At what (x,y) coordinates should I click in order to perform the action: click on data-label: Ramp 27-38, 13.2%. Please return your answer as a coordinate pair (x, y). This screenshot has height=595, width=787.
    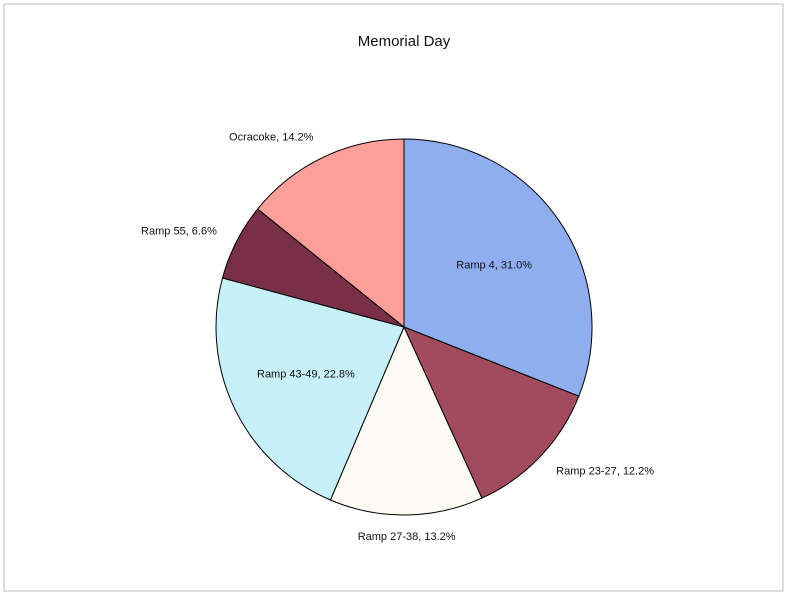
    Looking at the image, I should click on (407, 537).